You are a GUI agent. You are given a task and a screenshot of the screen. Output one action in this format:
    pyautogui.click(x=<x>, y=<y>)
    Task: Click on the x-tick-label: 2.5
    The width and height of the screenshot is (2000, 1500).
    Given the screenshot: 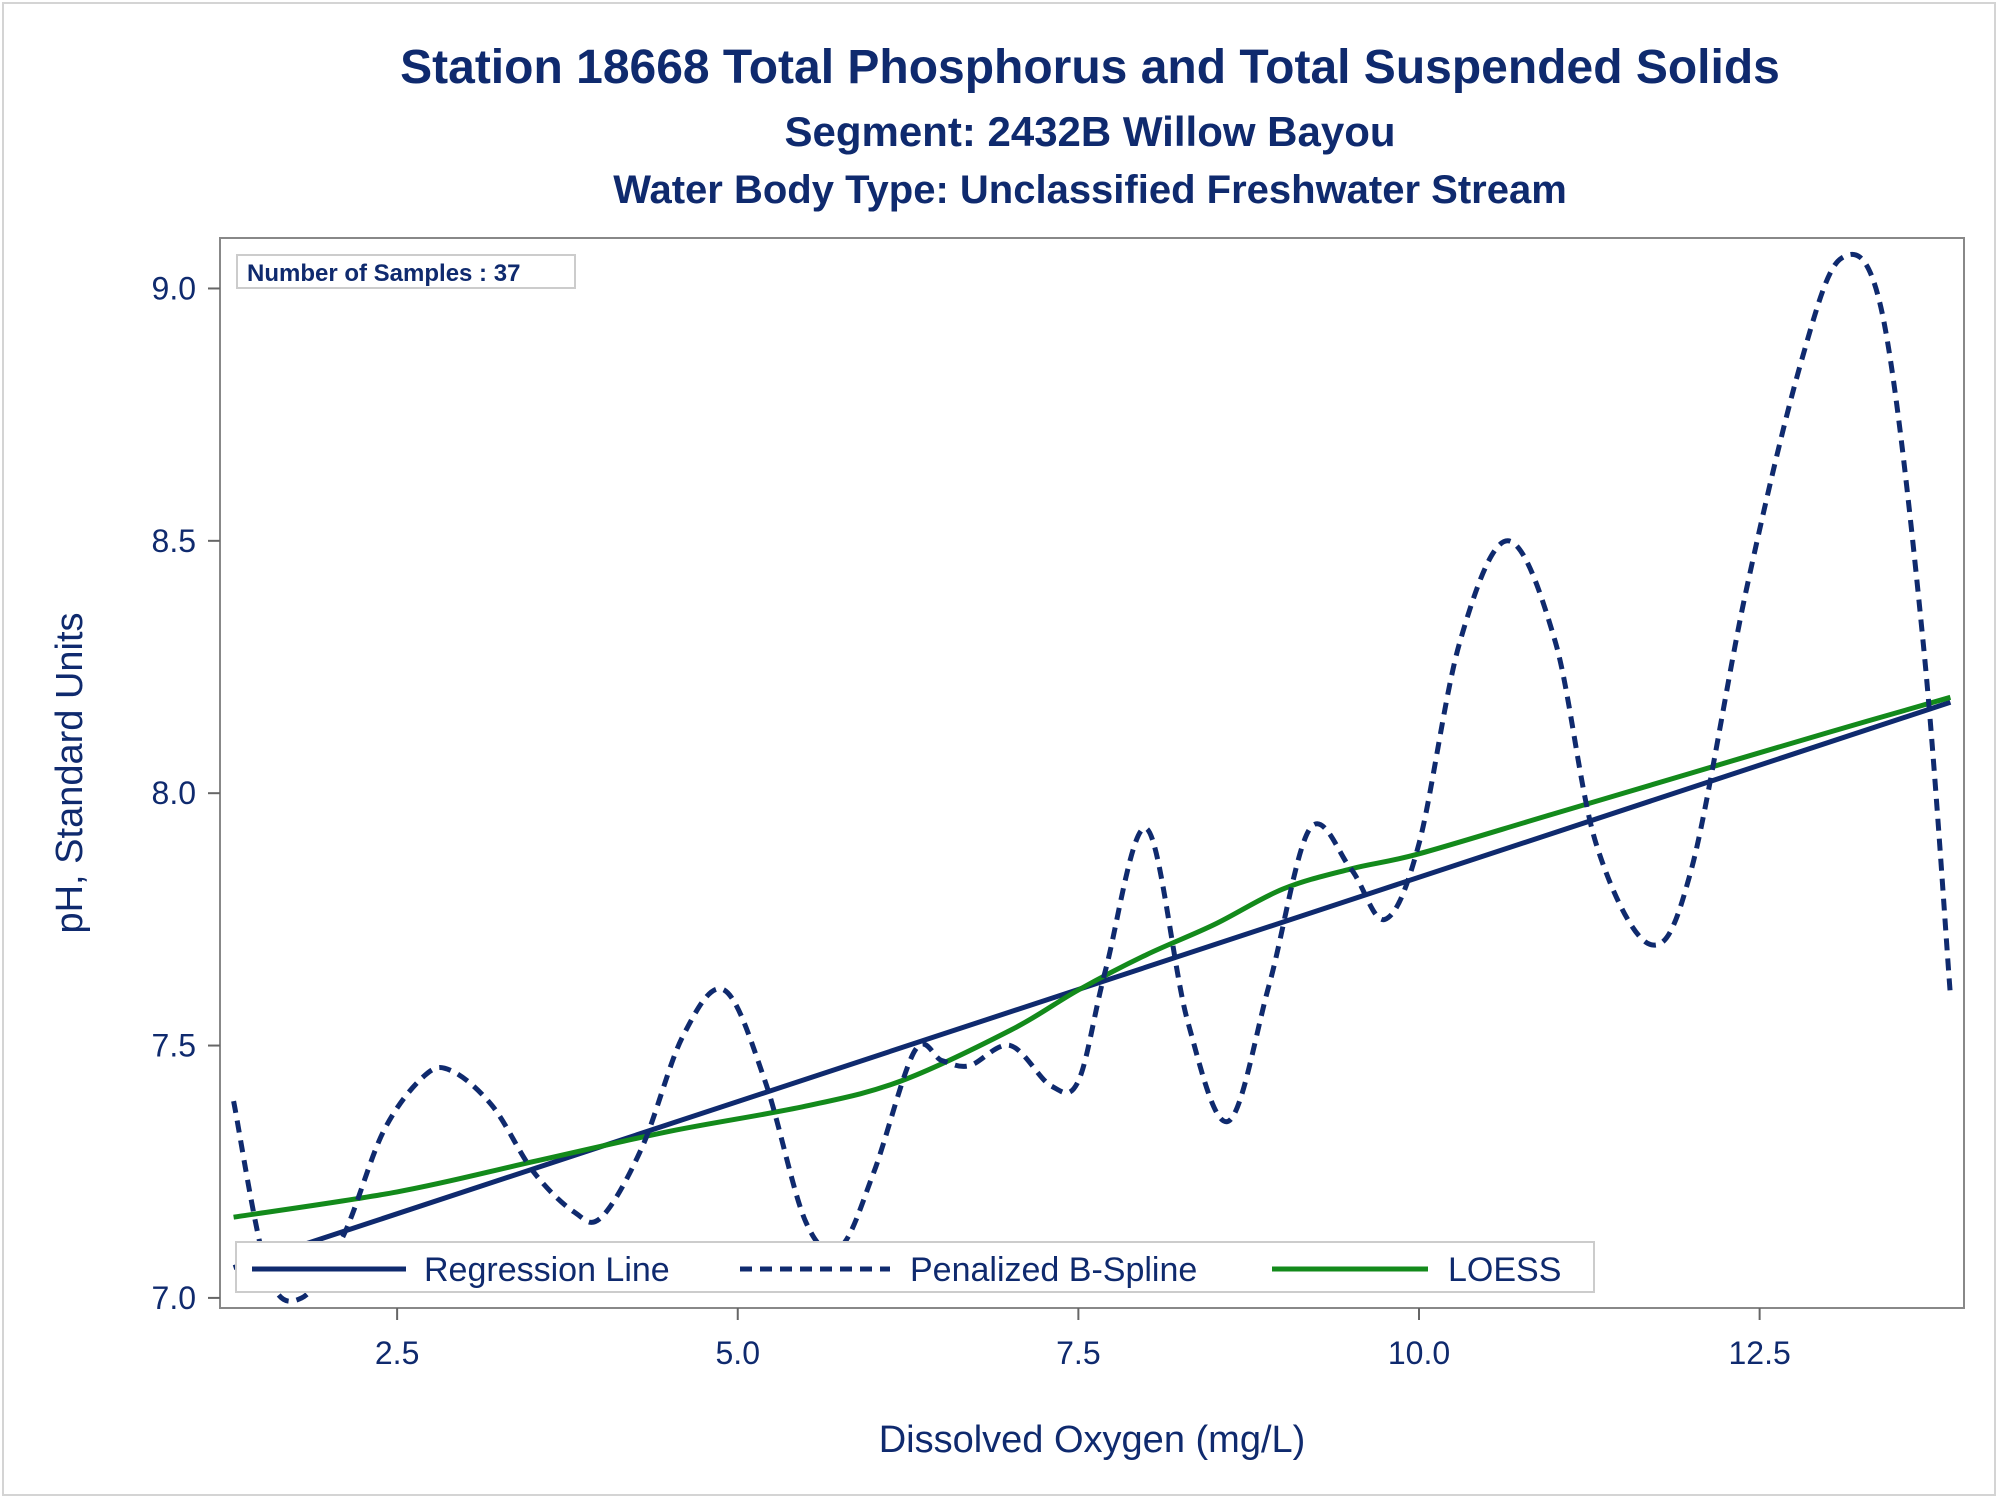 What is the action you would take?
    pyautogui.click(x=397, y=1353)
    